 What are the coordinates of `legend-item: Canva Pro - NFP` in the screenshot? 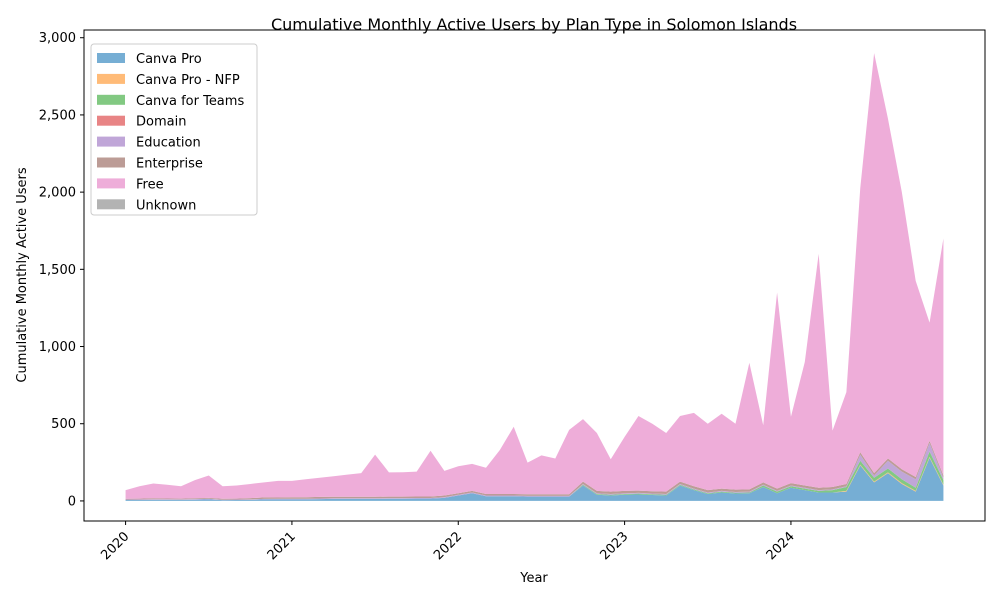 It's located at (168, 80).